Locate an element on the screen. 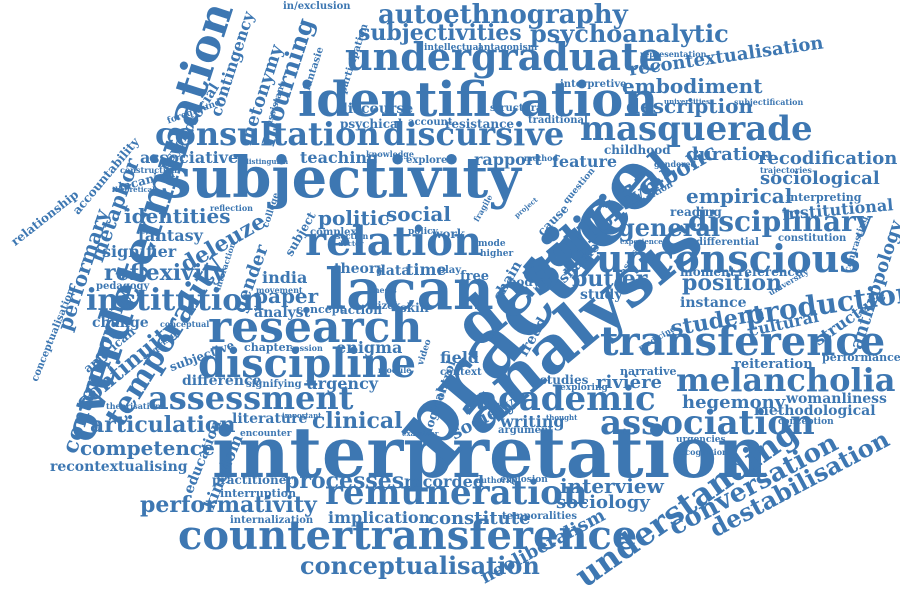 This screenshot has width=900, height=594. word-knowledge: knowledge is located at coordinates (390, 154).